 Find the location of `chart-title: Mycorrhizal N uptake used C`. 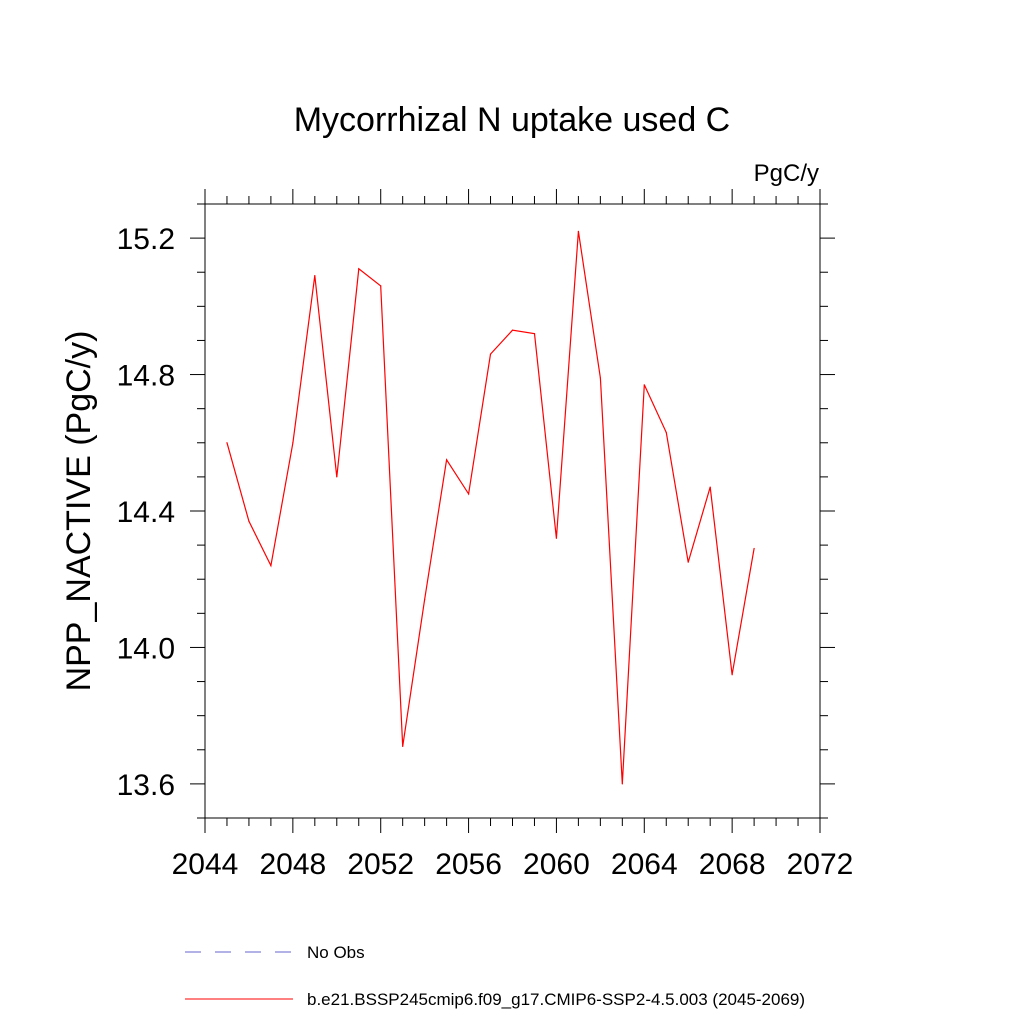

chart-title: Mycorrhizal N uptake used C is located at coordinates (512, 120).